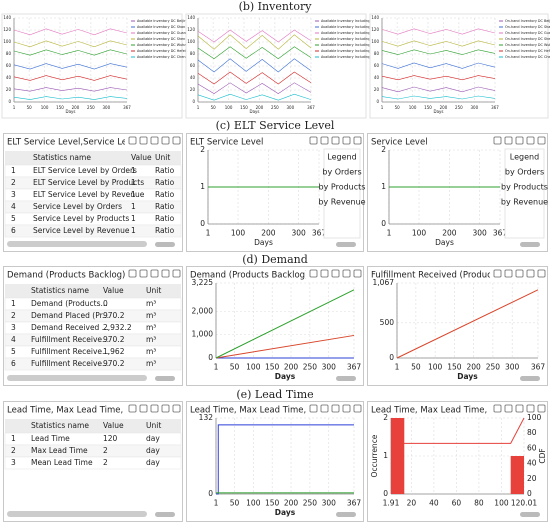 The width and height of the screenshot is (550, 526). Describe the element at coordinates (479, 503) in the screenshot. I see `x-tick-label: 80` at that location.